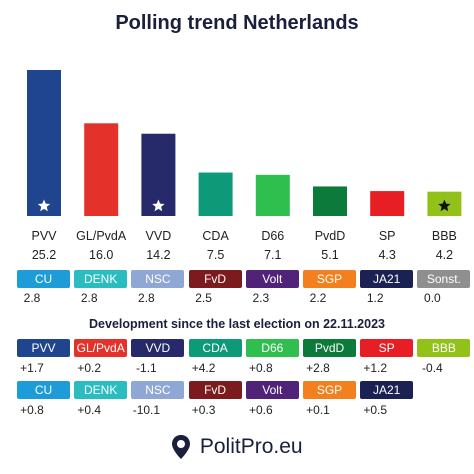  Describe the element at coordinates (101, 255) in the screenshot. I see `value-label: 16.0` at that location.